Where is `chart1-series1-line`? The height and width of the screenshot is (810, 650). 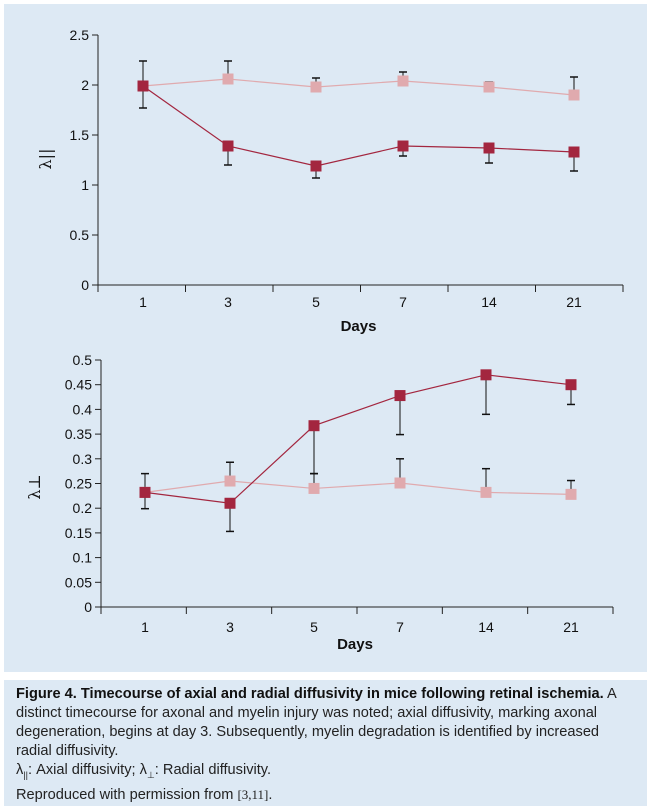
chart1-series1-line is located at coordinates (358, 87).